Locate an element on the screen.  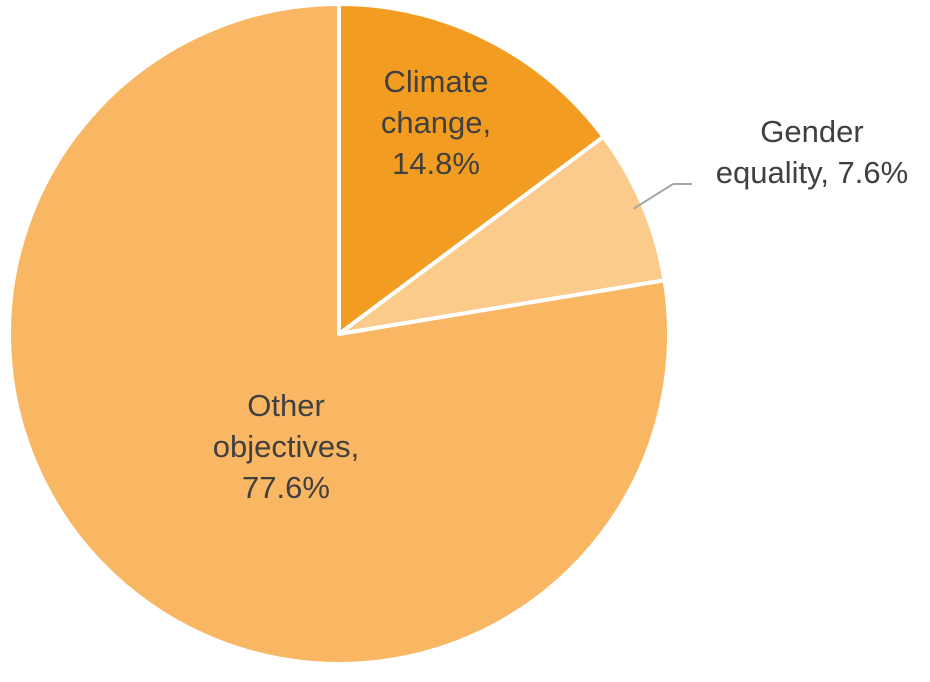
data-label-line: Gender is located at coordinates (811, 131).